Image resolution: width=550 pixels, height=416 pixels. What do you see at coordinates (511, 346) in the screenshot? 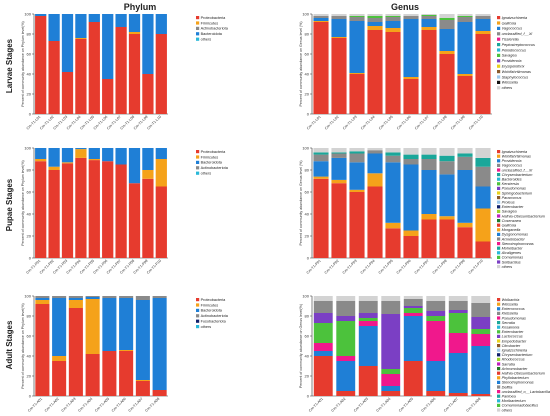
I see `legend-label: Citrobacter` at bounding box center [511, 346].